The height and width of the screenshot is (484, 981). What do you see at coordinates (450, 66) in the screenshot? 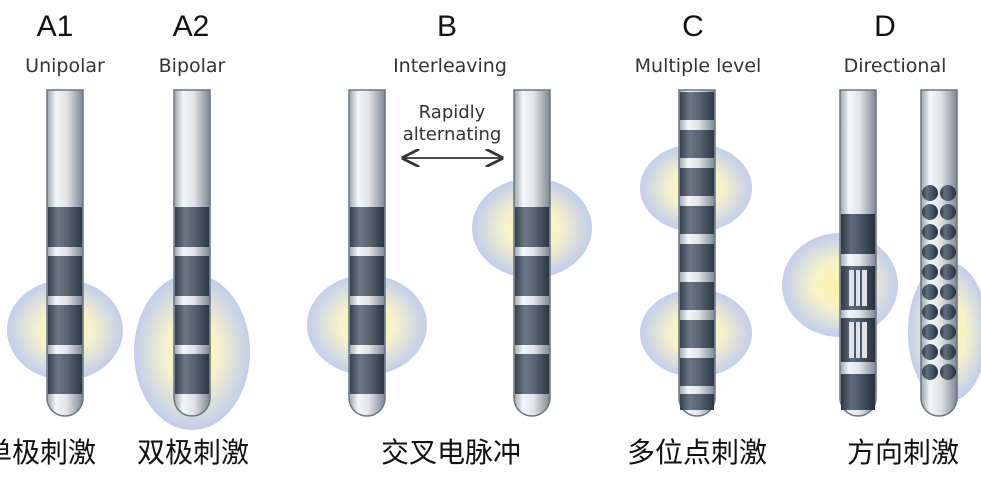
I see `panel-title-interleaving: Interleaving` at bounding box center [450, 66].